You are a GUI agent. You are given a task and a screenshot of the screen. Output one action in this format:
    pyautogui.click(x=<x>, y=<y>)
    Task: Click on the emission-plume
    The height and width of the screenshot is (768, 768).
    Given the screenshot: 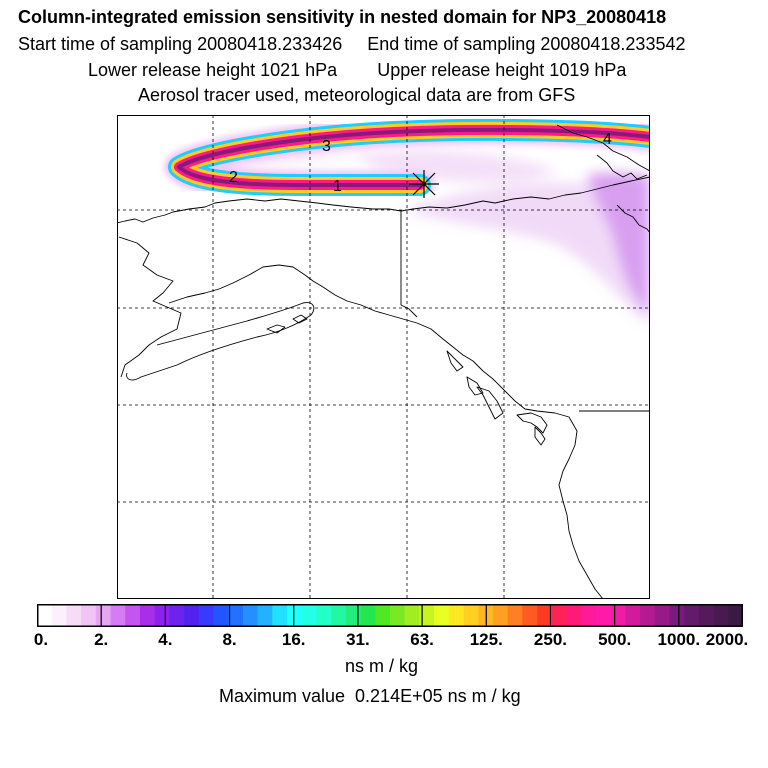 What is the action you would take?
    pyautogui.click(x=407, y=157)
    